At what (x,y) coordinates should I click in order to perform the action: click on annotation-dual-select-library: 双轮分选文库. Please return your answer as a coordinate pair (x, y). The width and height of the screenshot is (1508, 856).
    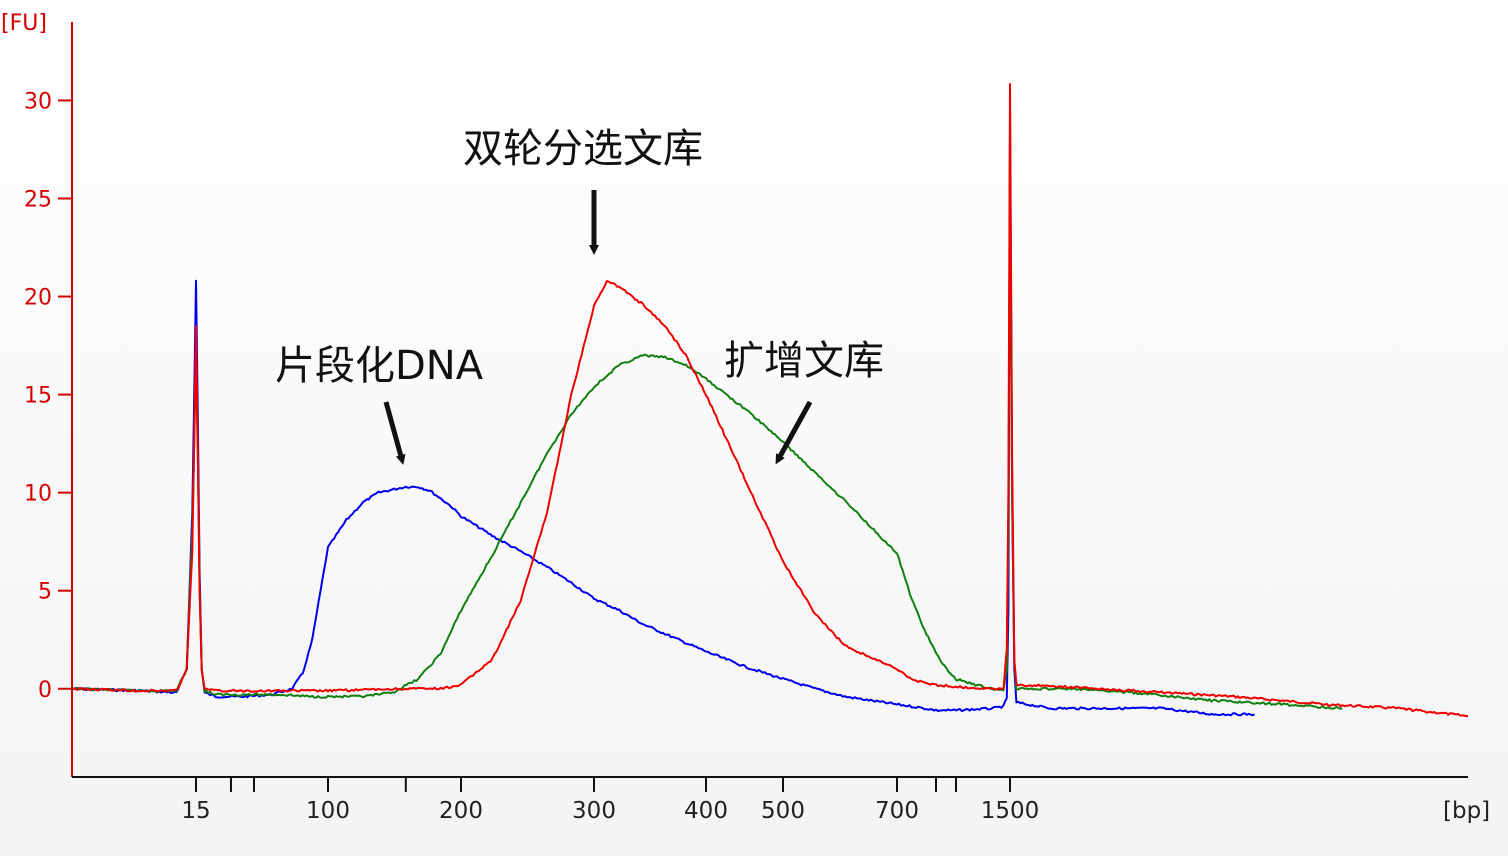
    Looking at the image, I should click on (583, 190).